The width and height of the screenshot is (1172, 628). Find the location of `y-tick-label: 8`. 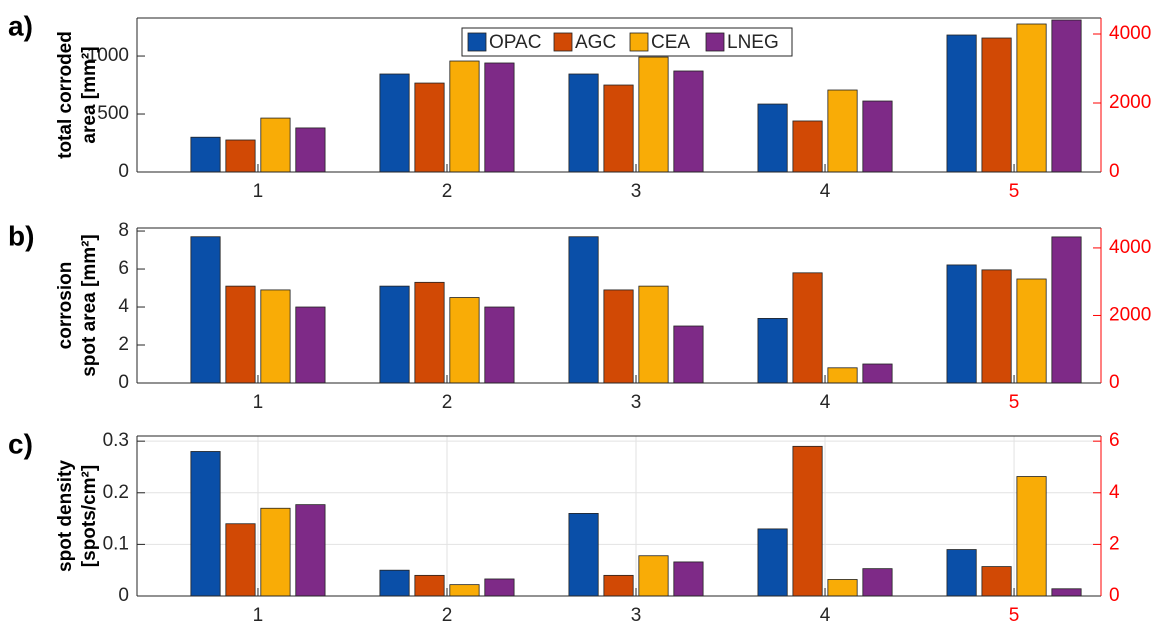

y-tick-label: 8 is located at coordinates (123, 230).